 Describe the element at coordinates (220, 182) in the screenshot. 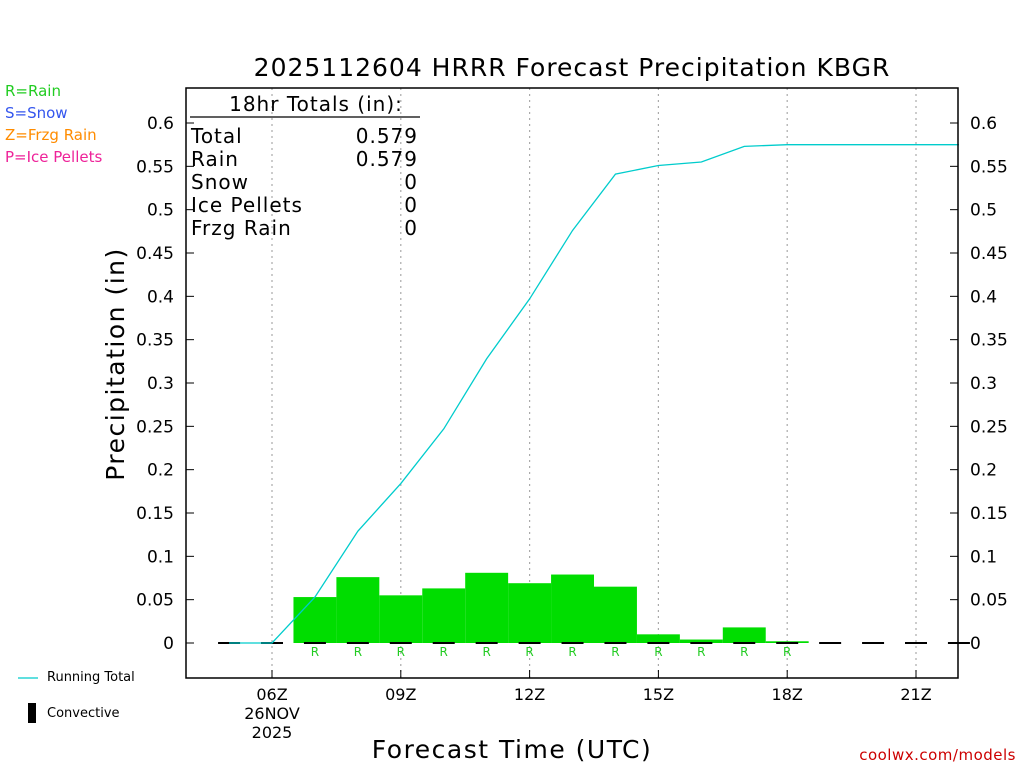

I see `totals-row-label: Snow` at that location.